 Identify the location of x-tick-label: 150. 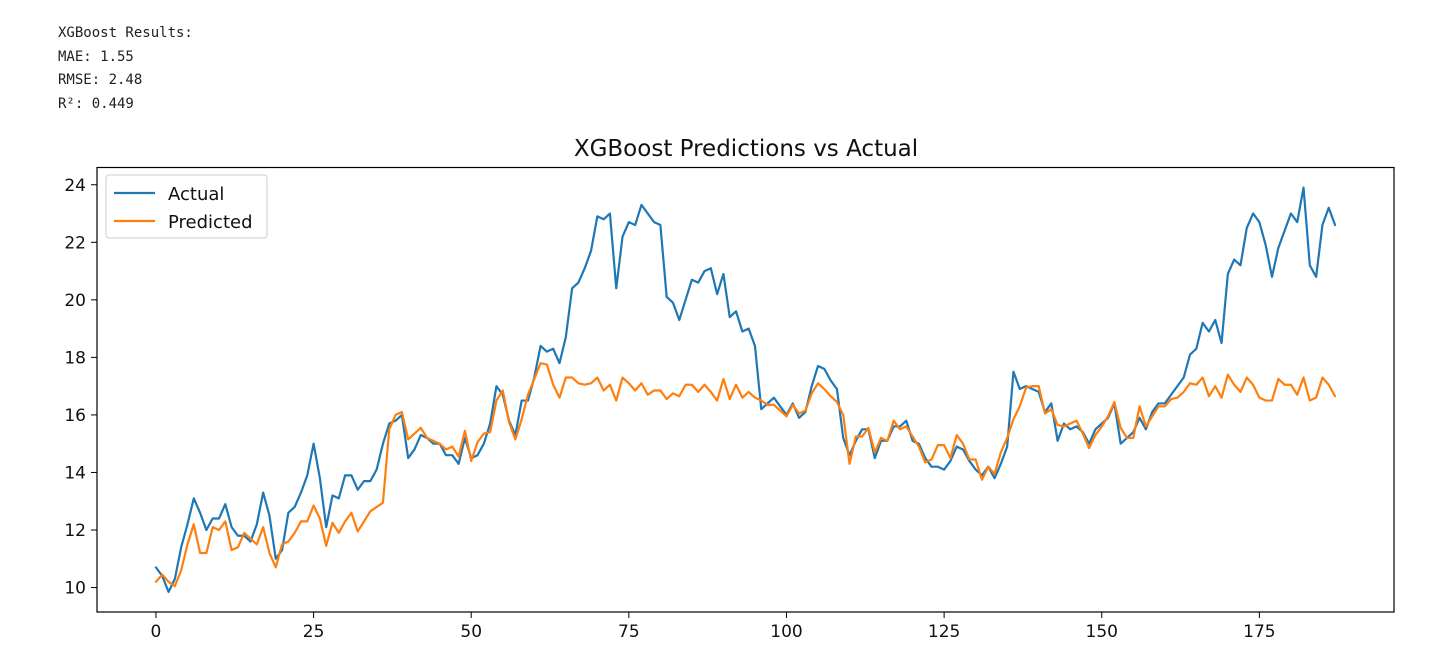
(1102, 632).